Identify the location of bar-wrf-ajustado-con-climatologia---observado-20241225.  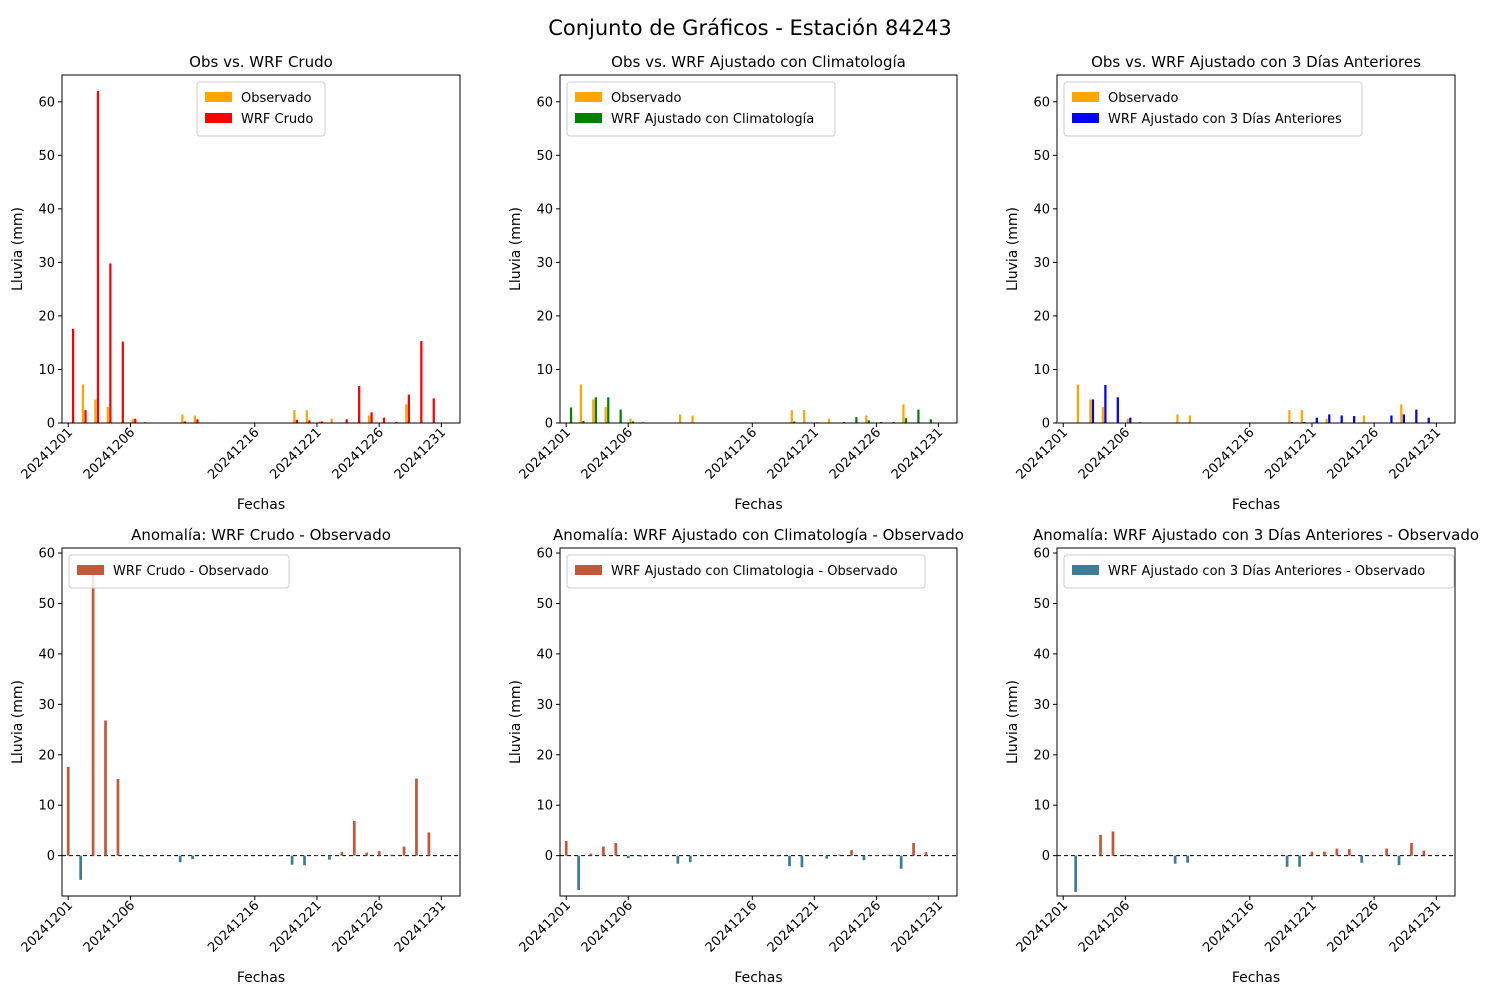
(864, 858).